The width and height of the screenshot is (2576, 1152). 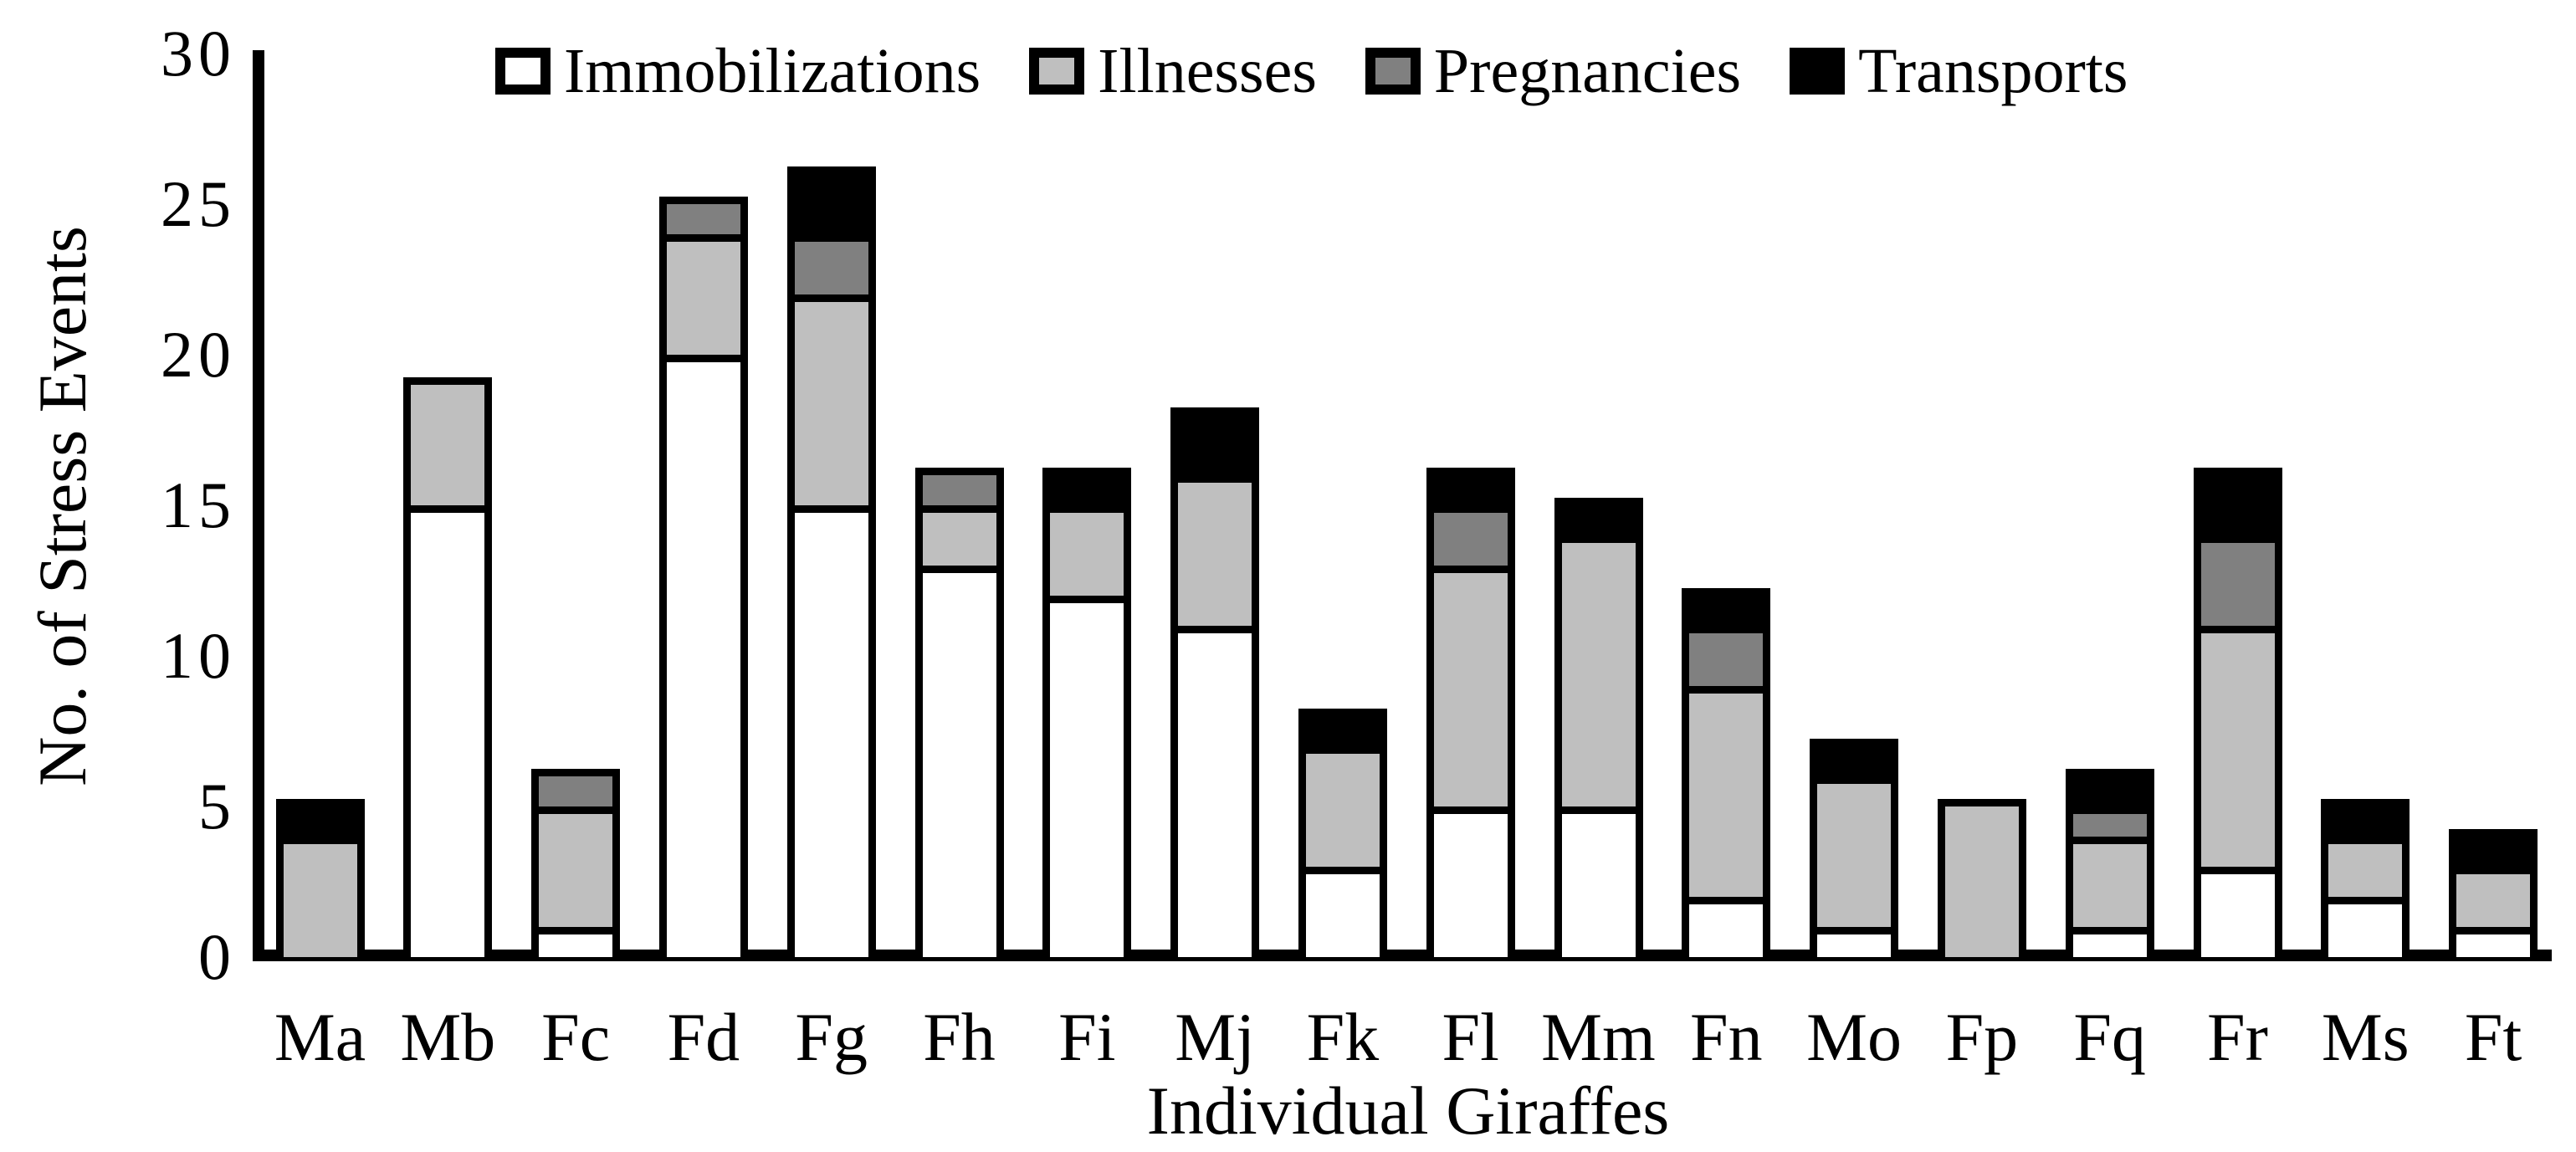 I want to click on bar-Fg-segment-immobilizations, so click(x=831, y=731).